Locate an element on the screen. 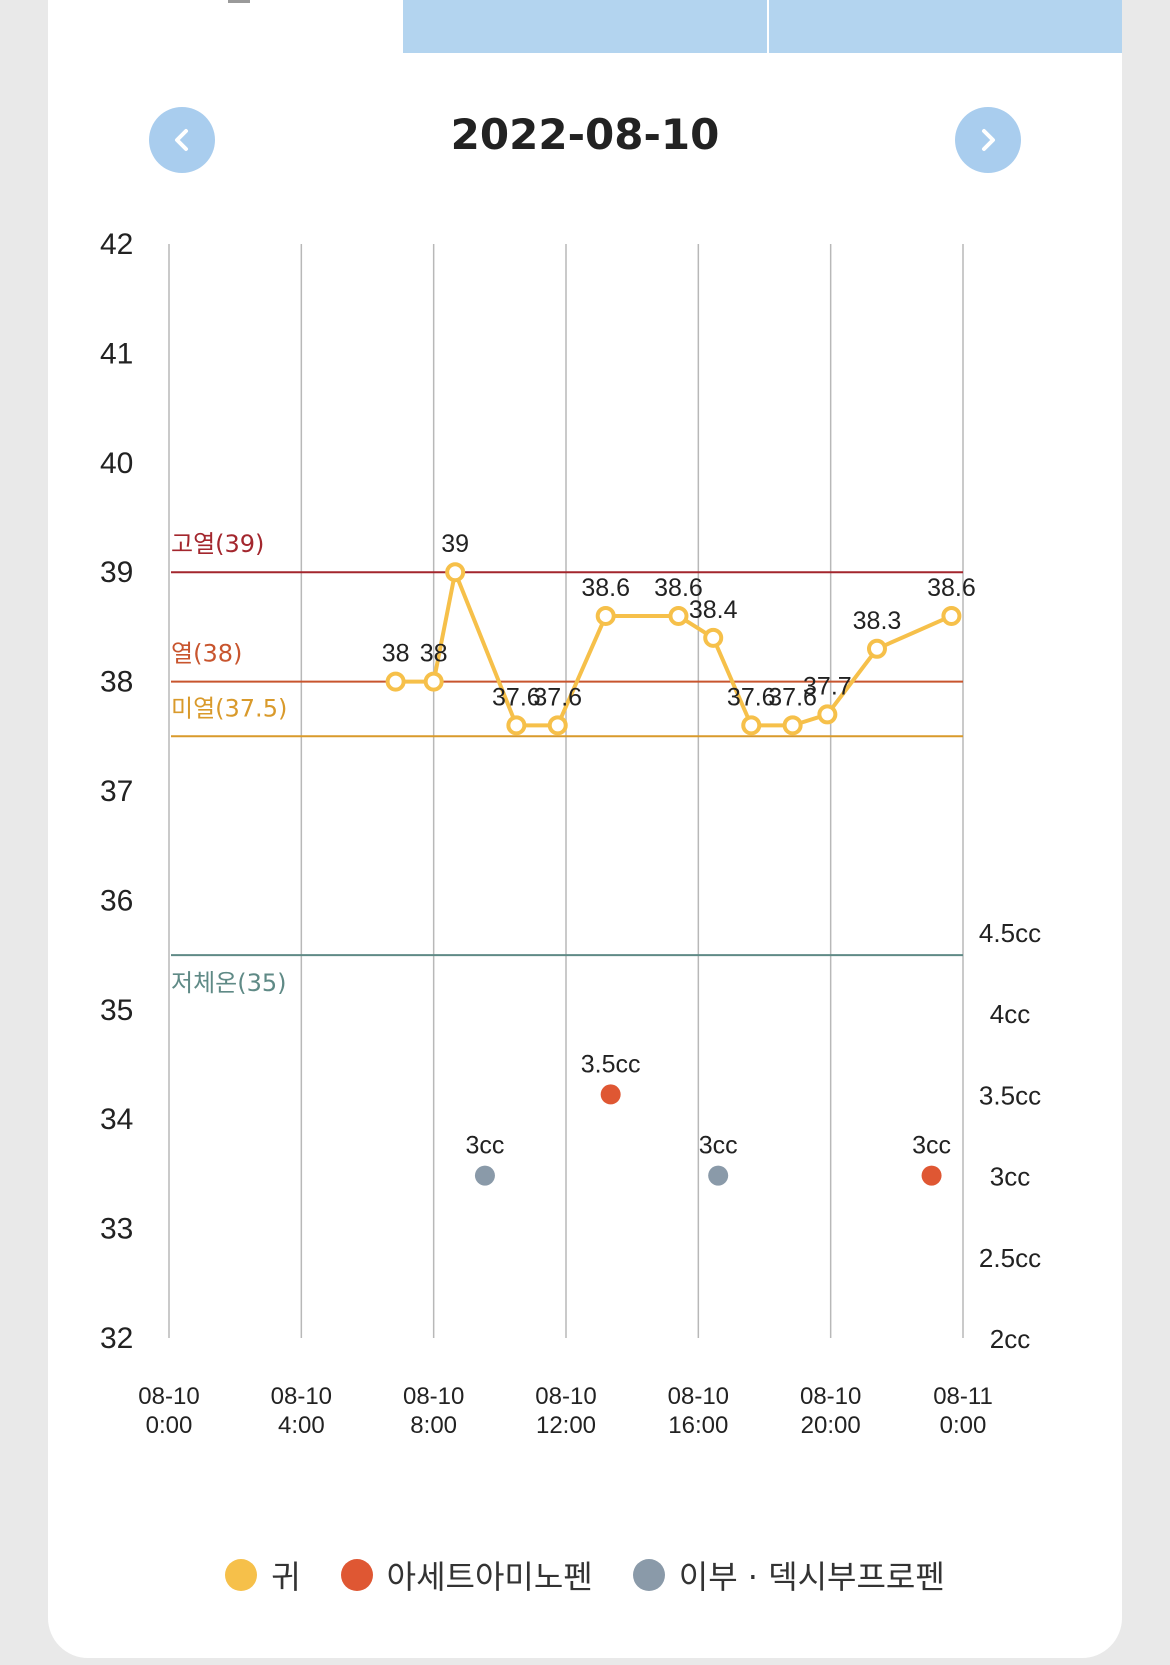  legend-item-ibuprofen: 이부 · 덱시부프로펜 is located at coordinates (788, 1575).